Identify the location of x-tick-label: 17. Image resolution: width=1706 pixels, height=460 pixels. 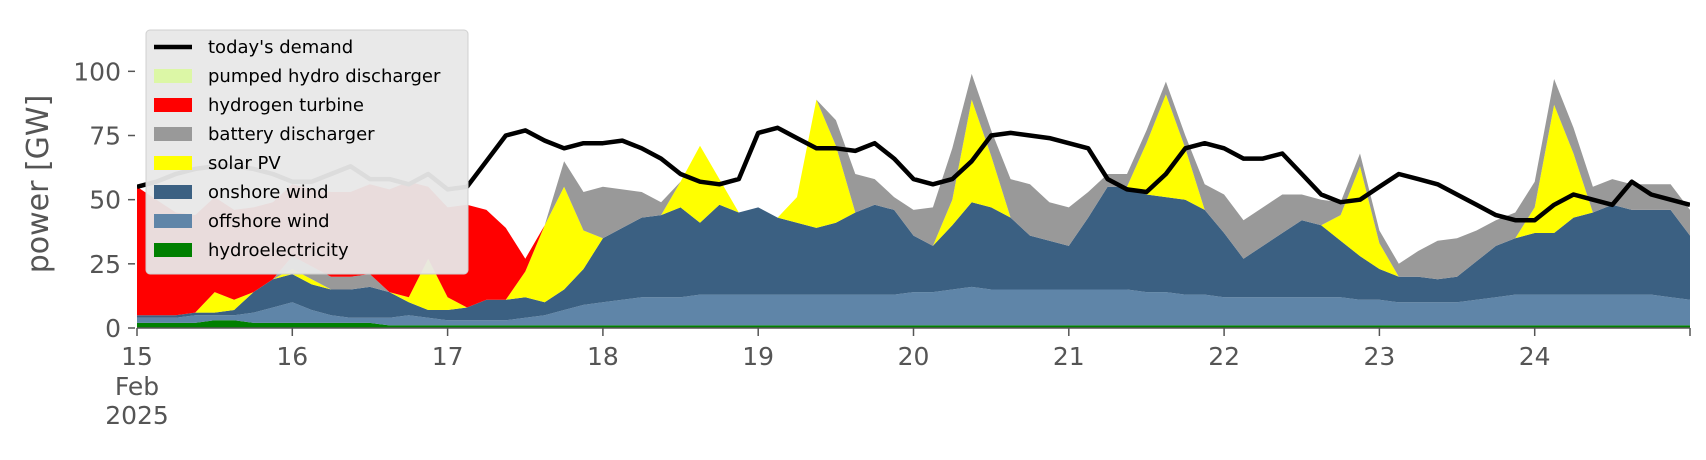
(448, 356).